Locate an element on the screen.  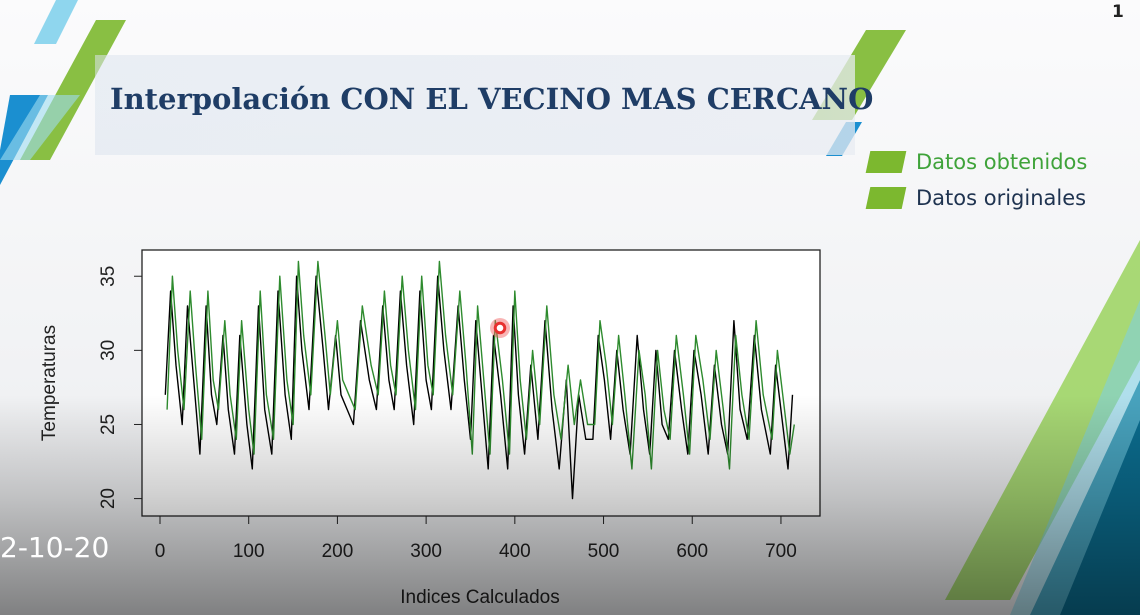
x-axis-label: Indices Calculados is located at coordinates (479, 597).